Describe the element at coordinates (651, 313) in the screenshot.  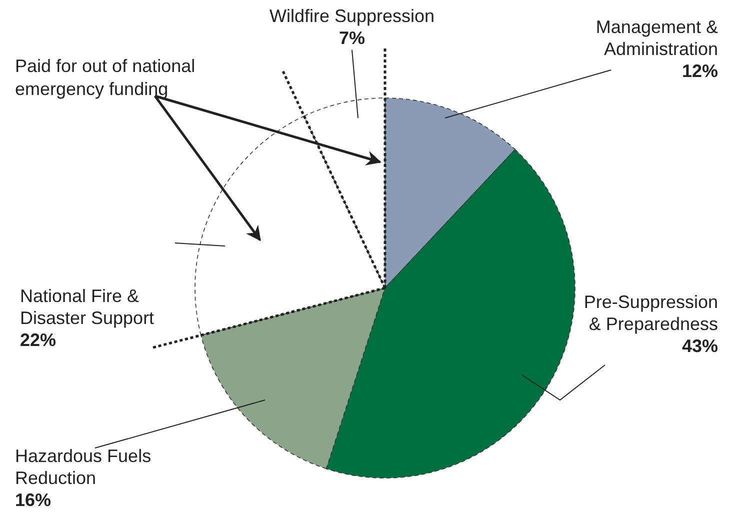
I see `slice-label: Pre-Suppression & Preparedness` at that location.